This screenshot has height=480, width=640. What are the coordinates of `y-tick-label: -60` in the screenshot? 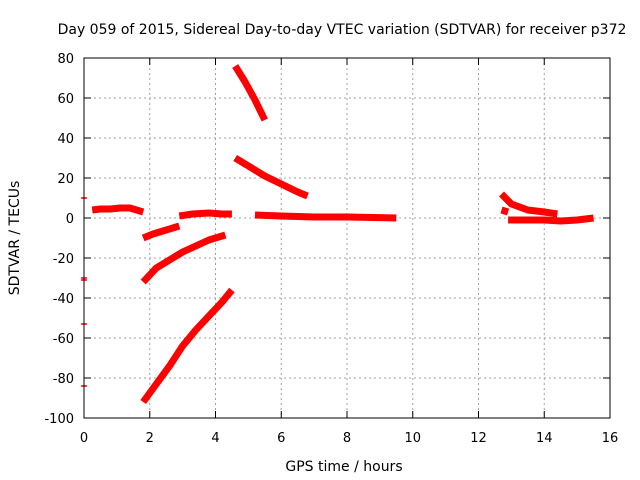 It's located at (63, 339).